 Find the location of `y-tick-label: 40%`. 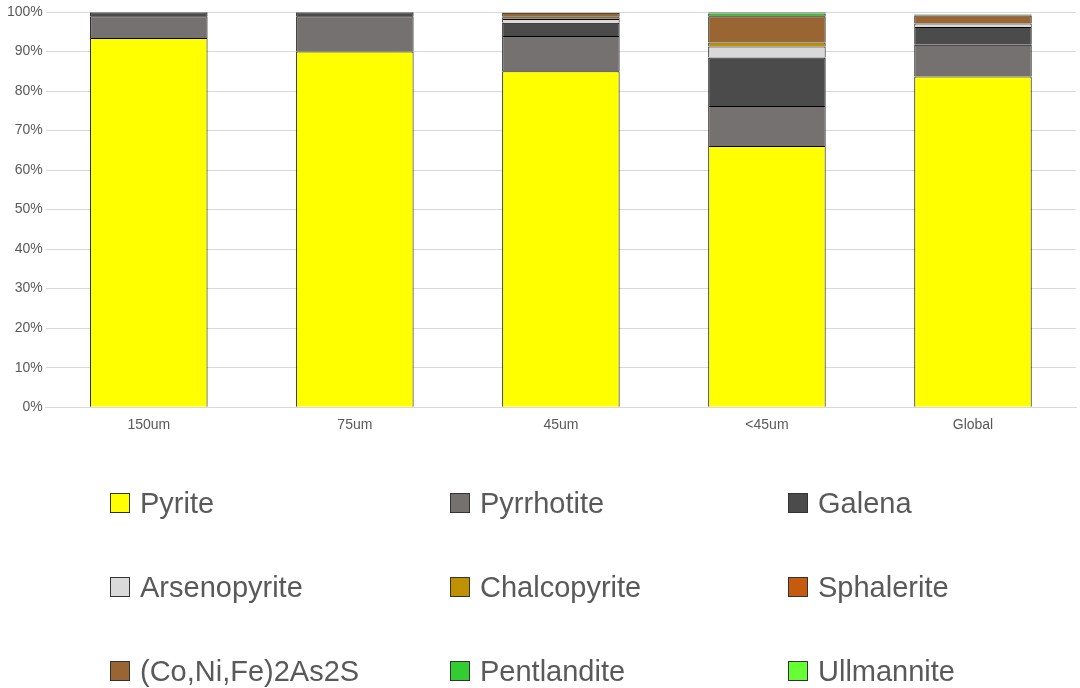

y-tick-label: 40% is located at coordinates (28, 247).